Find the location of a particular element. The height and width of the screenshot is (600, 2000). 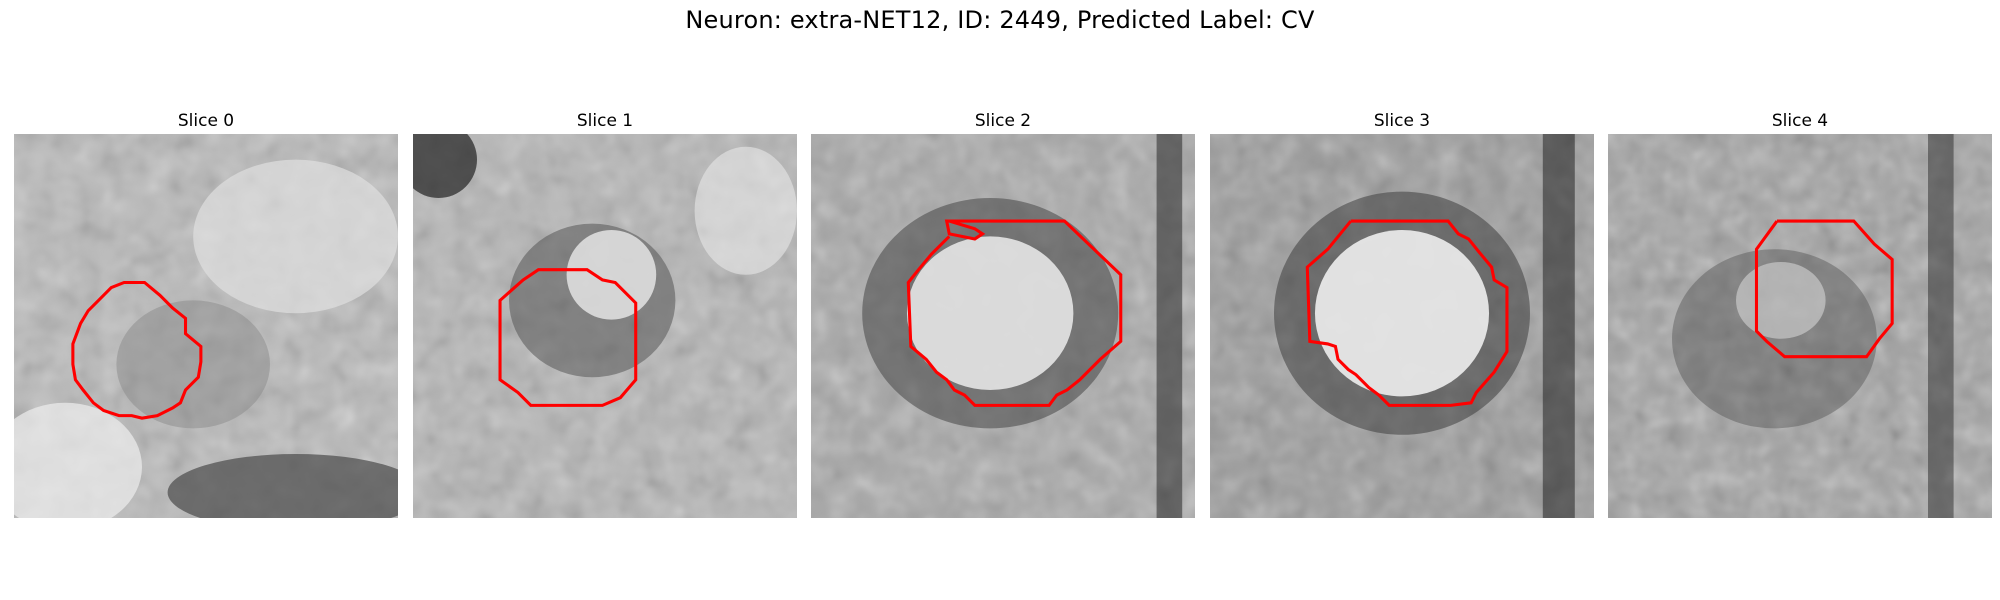

slice-title-3: Slice 3 is located at coordinates (1402, 121).